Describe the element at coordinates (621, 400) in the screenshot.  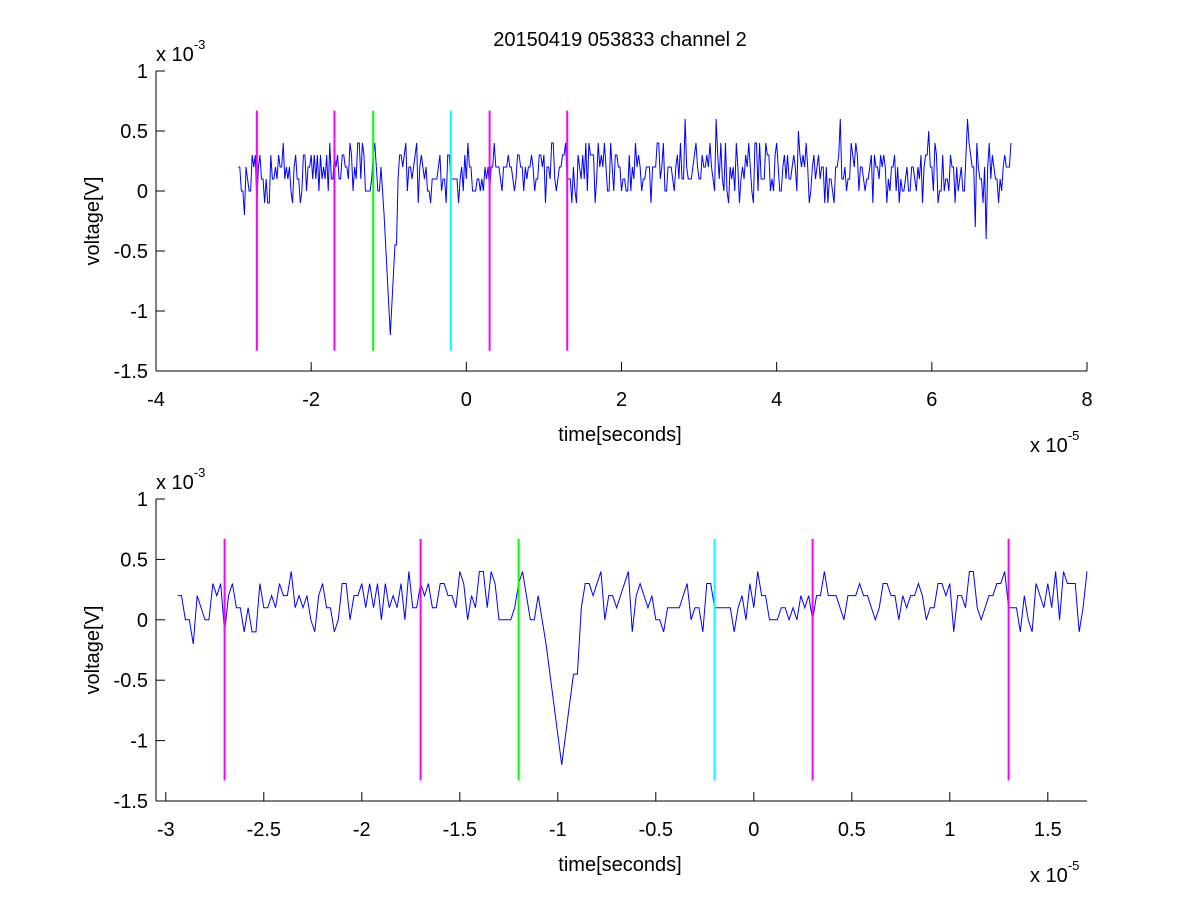
I see `x-tick-label: 2` at that location.